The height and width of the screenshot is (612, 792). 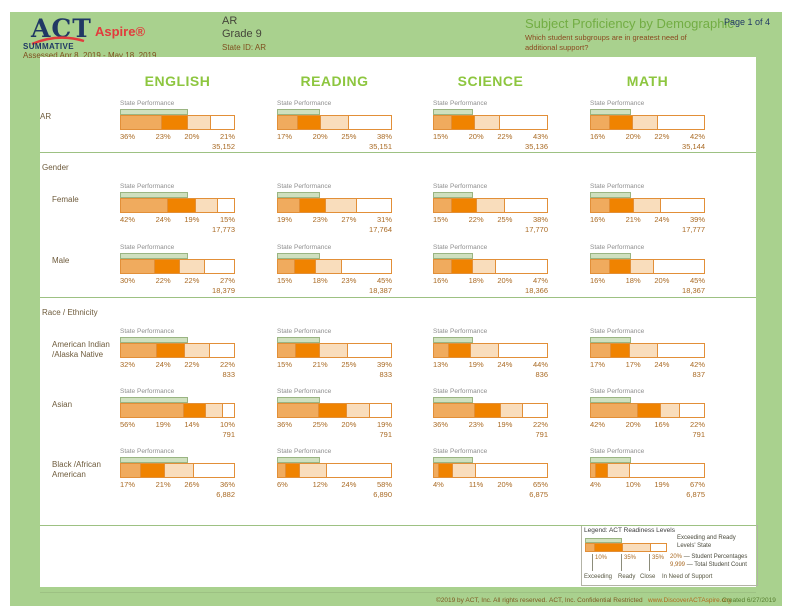 I want to click on percent-labels: 19% 23% 27% 31%, so click(x=334, y=219).